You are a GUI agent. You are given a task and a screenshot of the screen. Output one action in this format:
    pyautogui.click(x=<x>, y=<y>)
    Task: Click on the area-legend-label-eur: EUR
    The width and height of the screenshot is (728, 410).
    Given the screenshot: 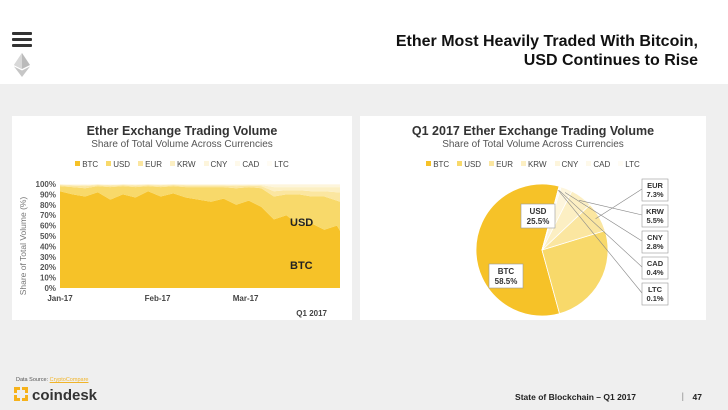 What is the action you would take?
    pyautogui.click(x=153, y=164)
    